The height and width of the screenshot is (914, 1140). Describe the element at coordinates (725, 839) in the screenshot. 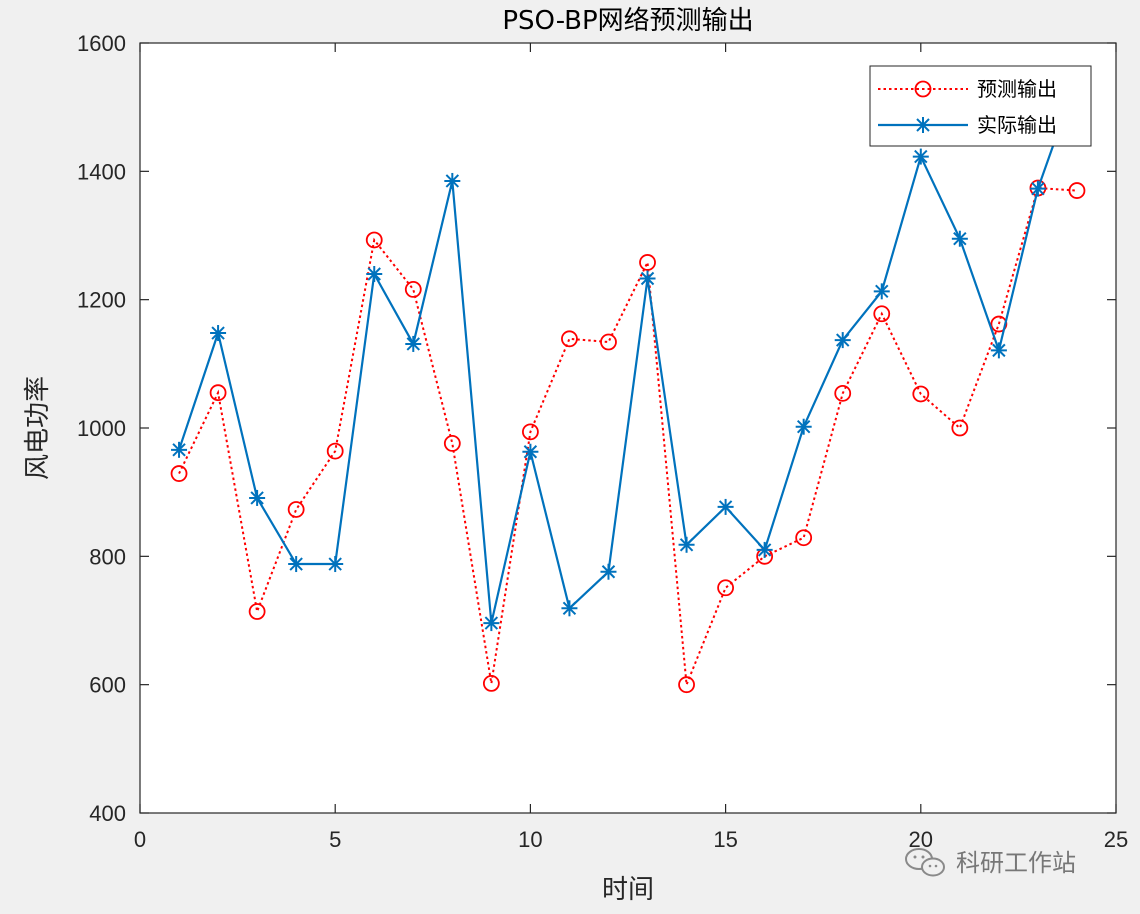

I see `x-tick-label: 15` at that location.